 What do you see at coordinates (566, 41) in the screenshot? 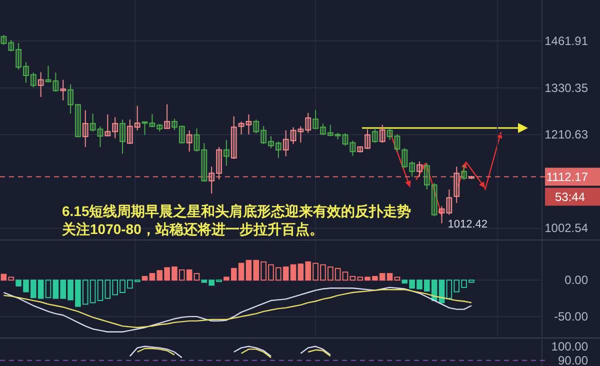
I see `y-tick-label: 1461.91` at bounding box center [566, 41].